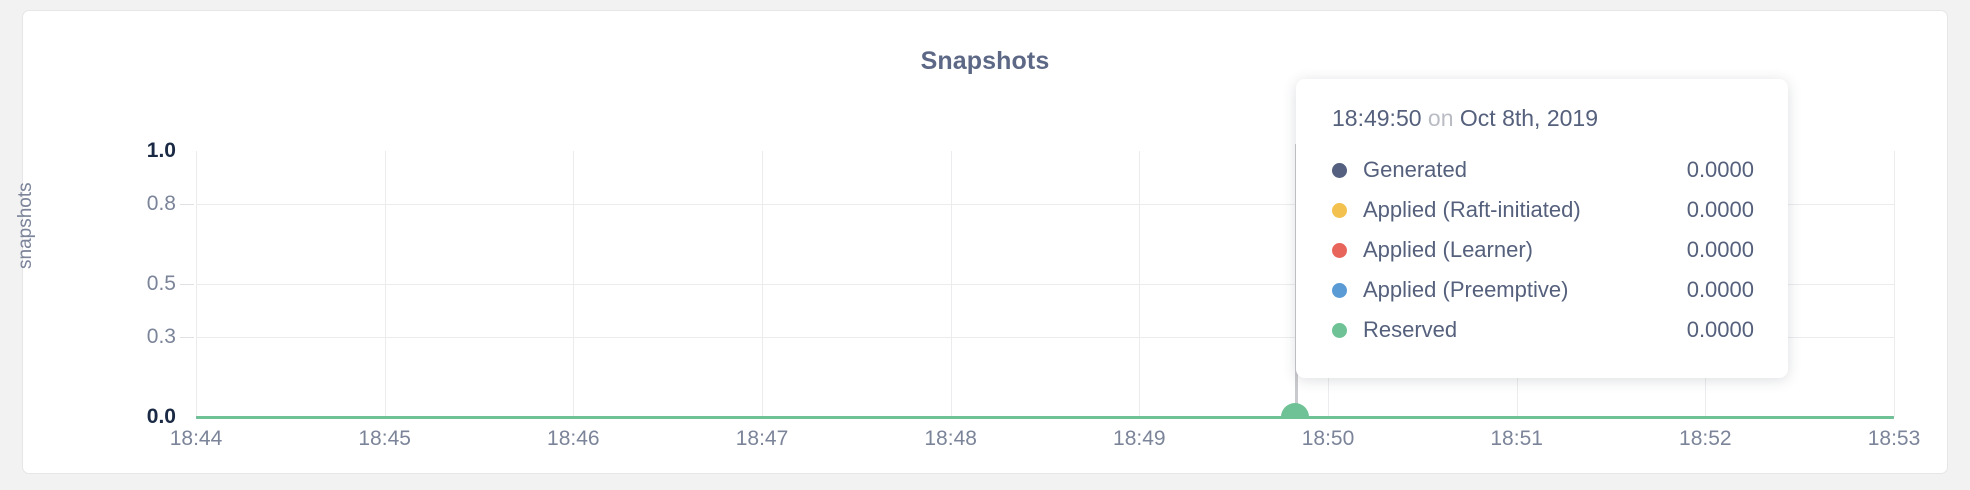 The image size is (1970, 490). Describe the element at coordinates (1894, 438) in the screenshot. I see `x-axis-tick-label: 18:53` at that location.